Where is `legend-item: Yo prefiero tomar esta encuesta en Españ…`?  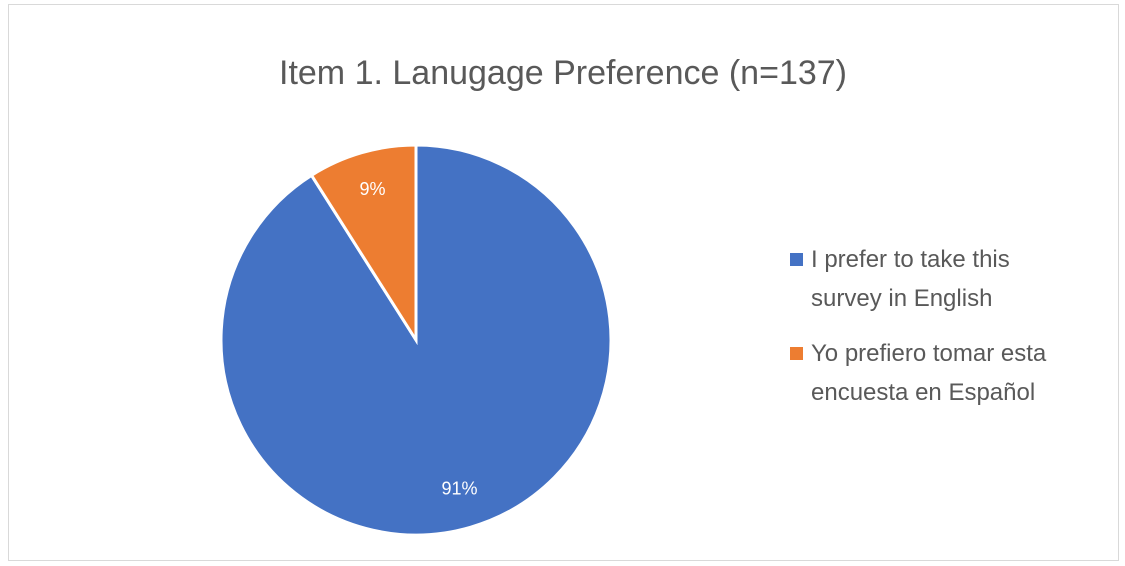 legend-item: Yo prefiero tomar esta encuesta en Españ… is located at coordinates (940, 373).